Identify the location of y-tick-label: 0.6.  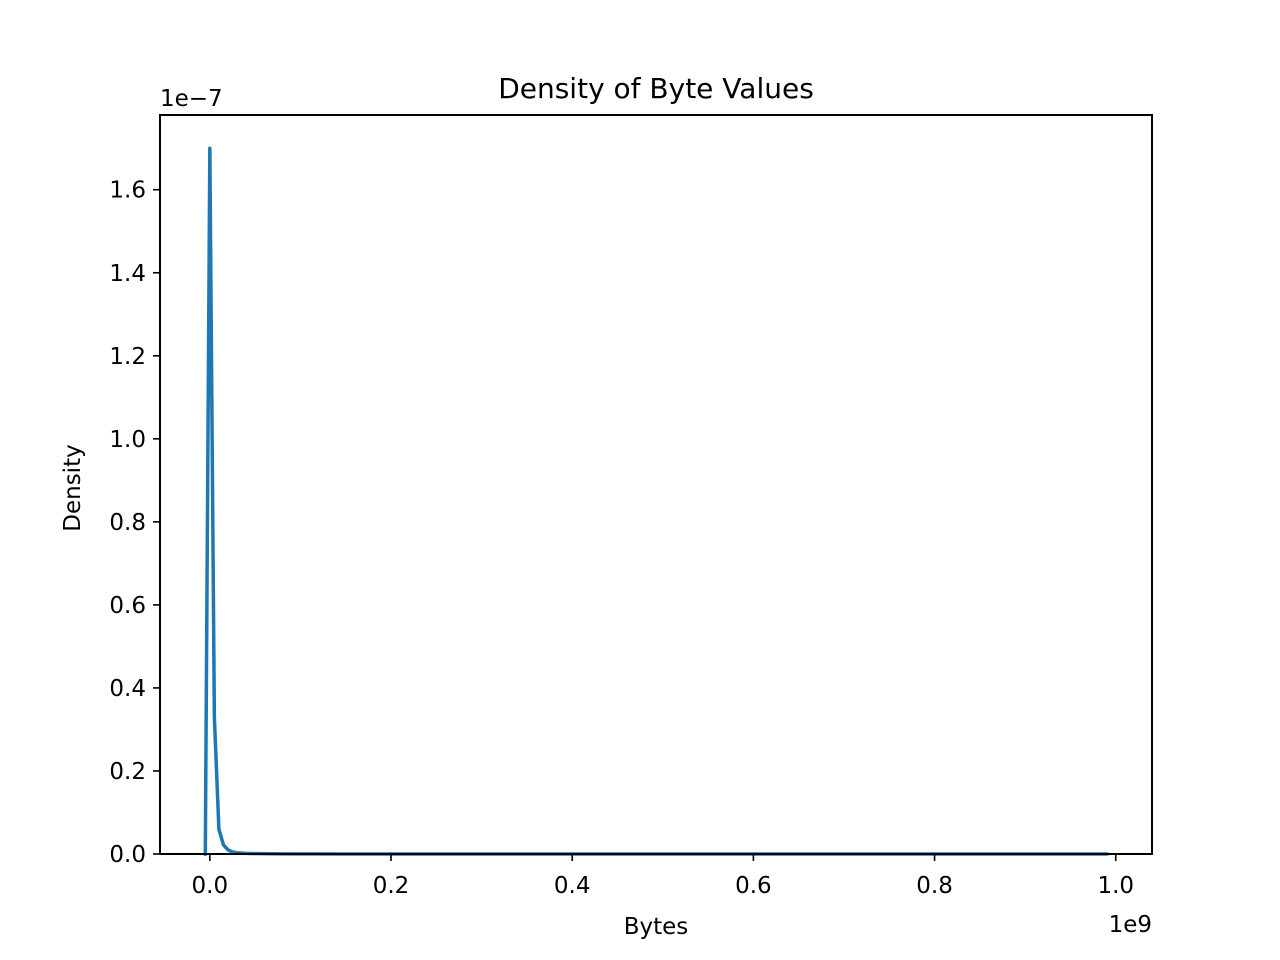
(127, 606).